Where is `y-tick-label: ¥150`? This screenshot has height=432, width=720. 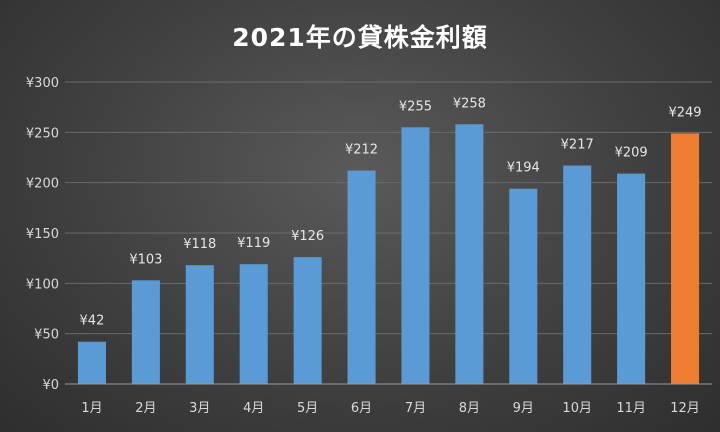
y-tick-label: ¥150 is located at coordinates (42, 234).